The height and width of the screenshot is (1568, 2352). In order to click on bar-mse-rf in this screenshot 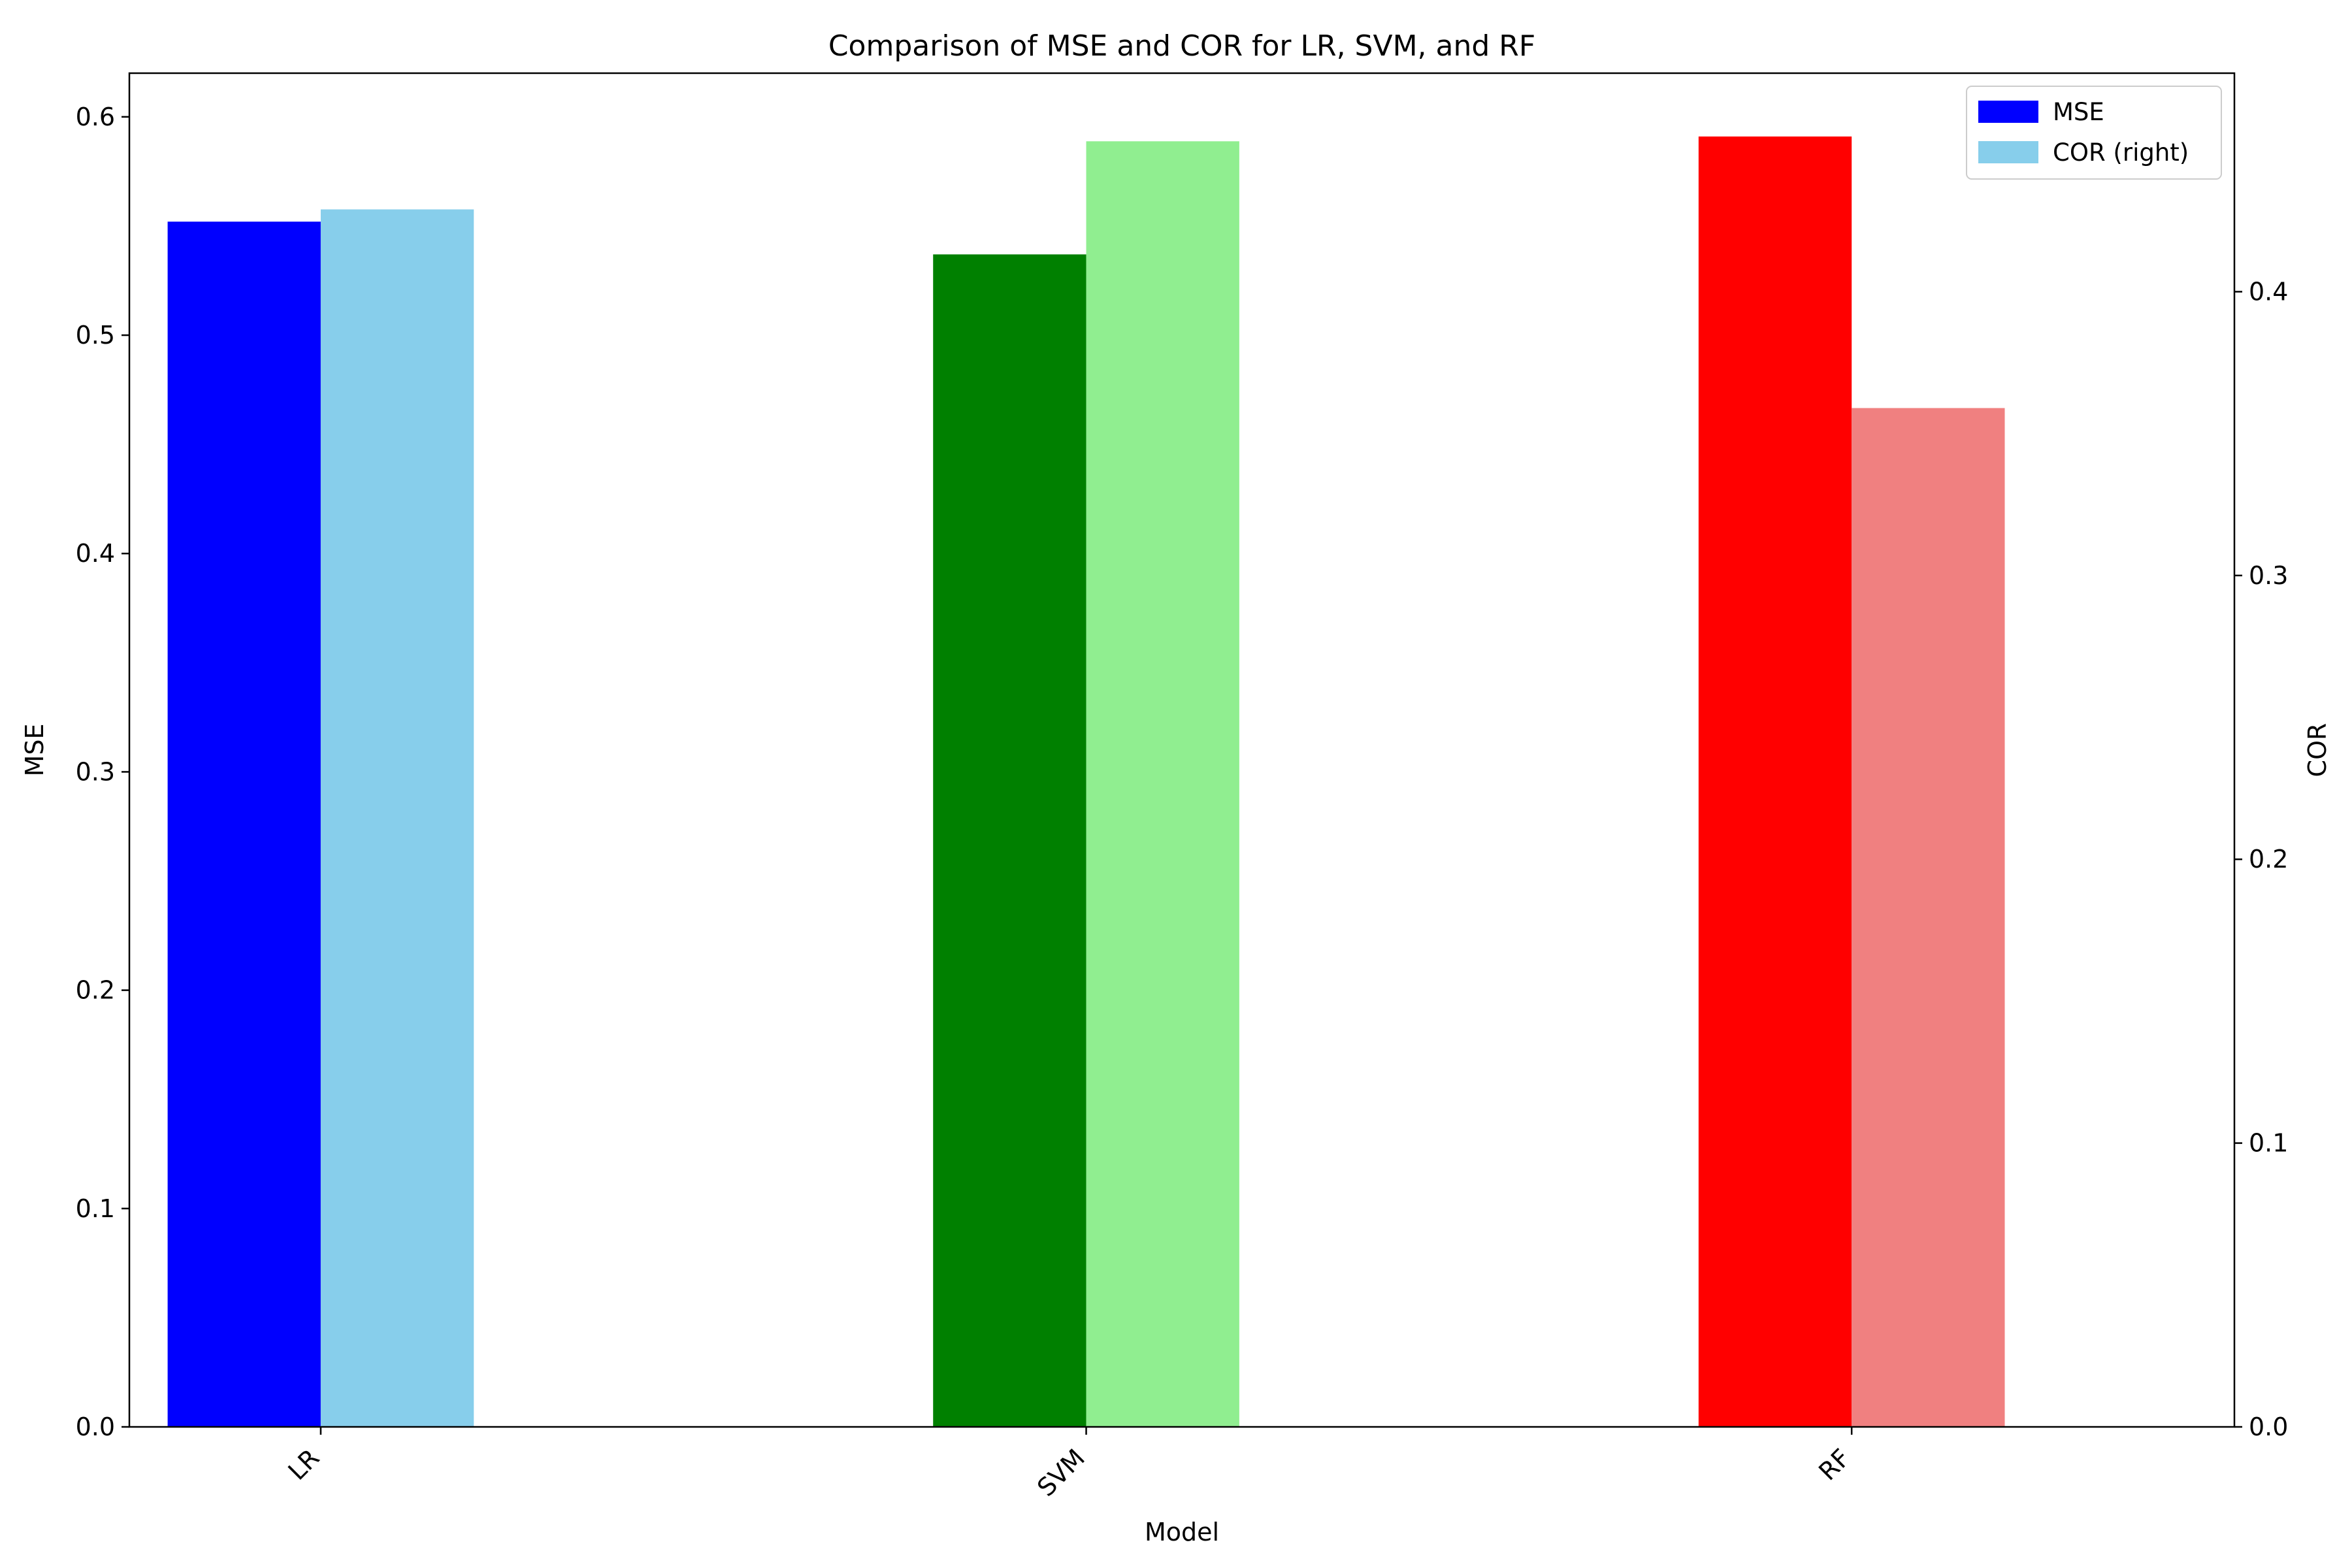, I will do `click(1775, 781)`.